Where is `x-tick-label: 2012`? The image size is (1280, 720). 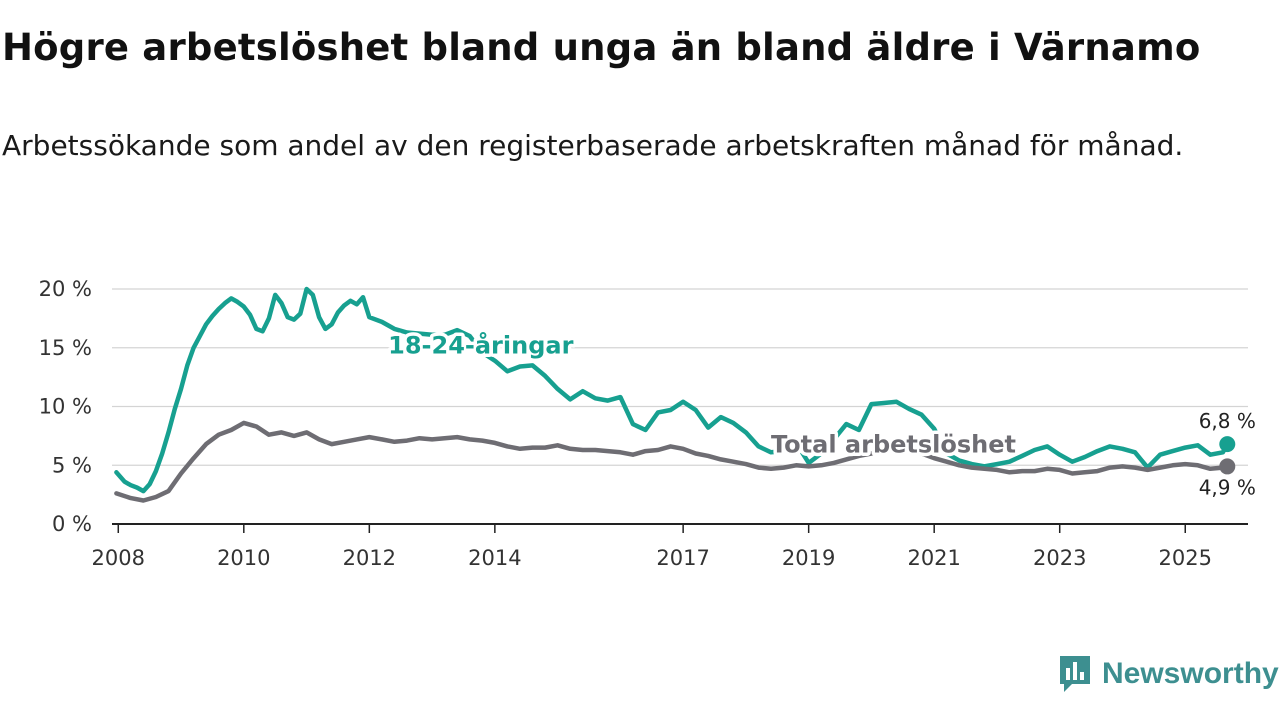 x-tick-label: 2012 is located at coordinates (369, 558).